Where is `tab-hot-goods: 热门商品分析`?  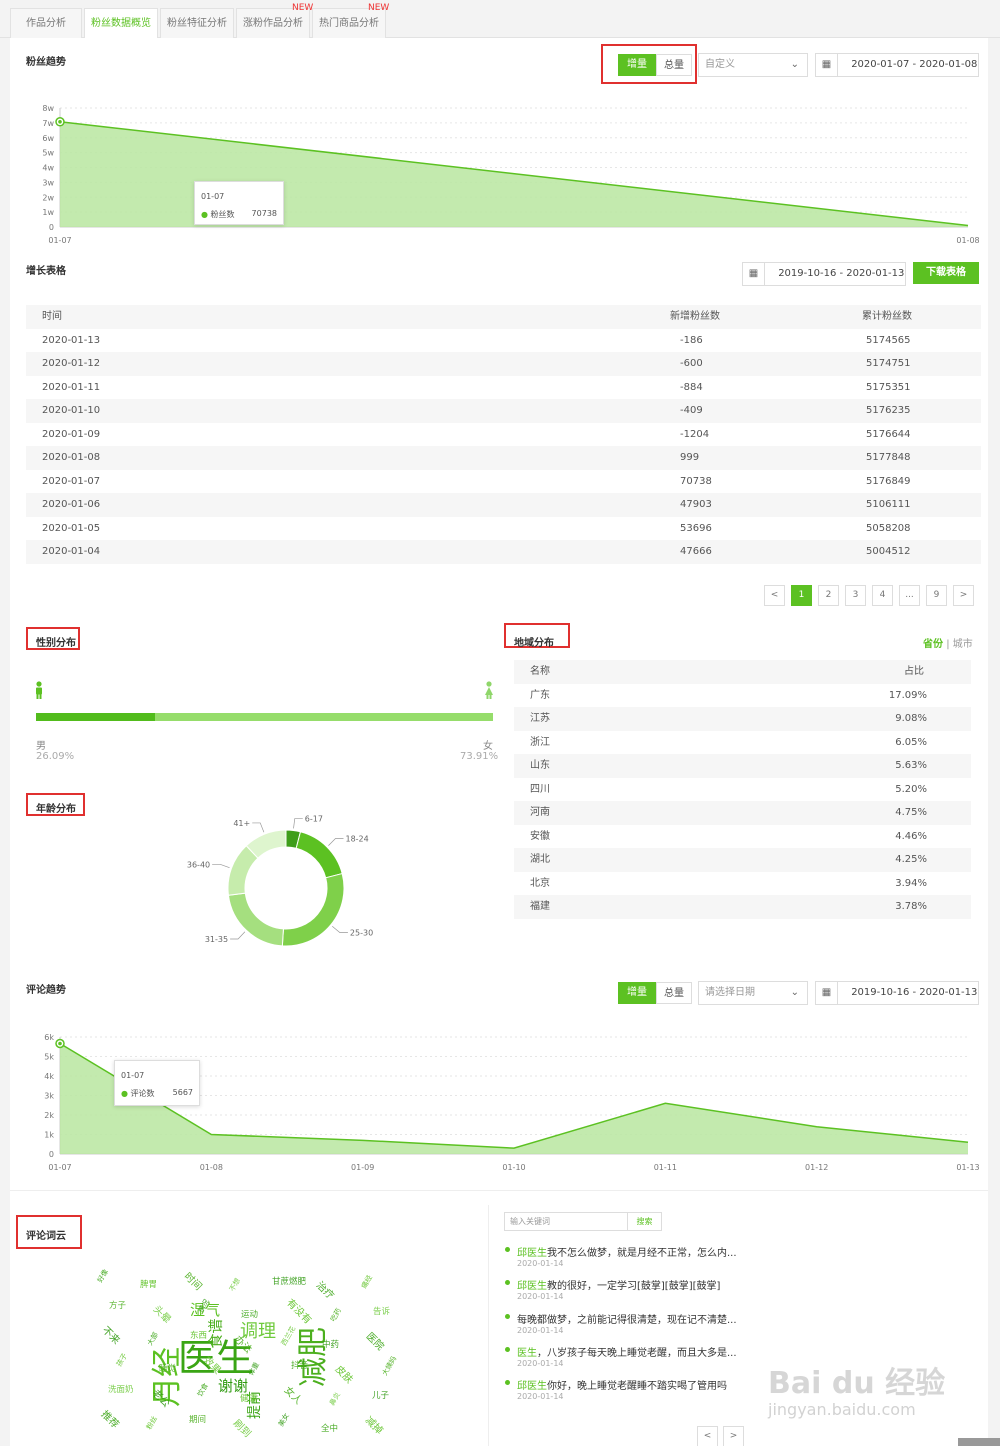
tab-hot-goods: 热门商品分析 is located at coordinates (349, 23).